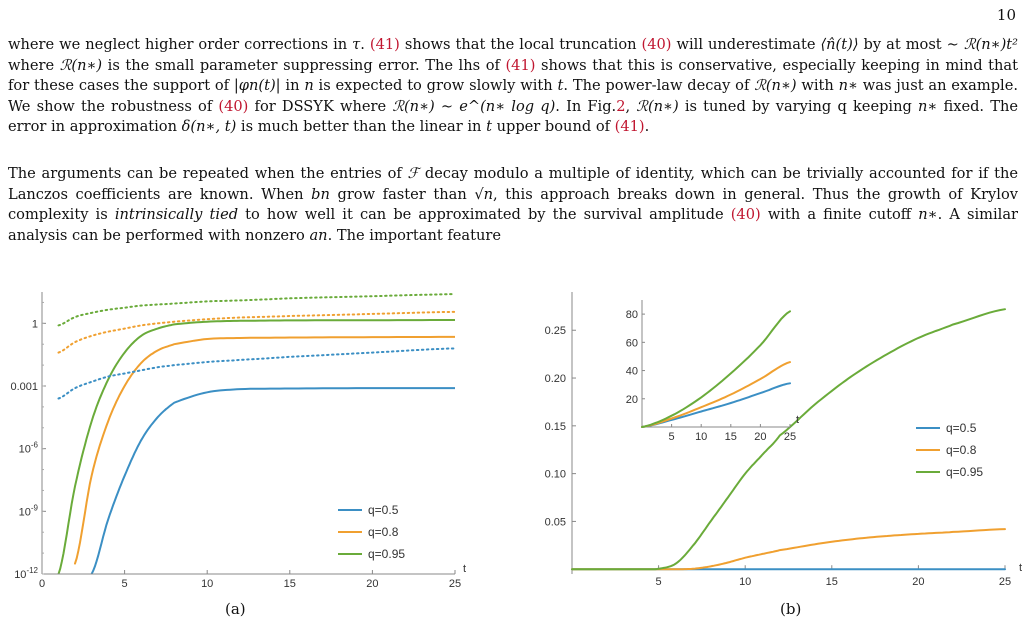 This screenshot has height=629, width=1028. I want to click on inset-y-tick-label: 80, so click(632, 315).